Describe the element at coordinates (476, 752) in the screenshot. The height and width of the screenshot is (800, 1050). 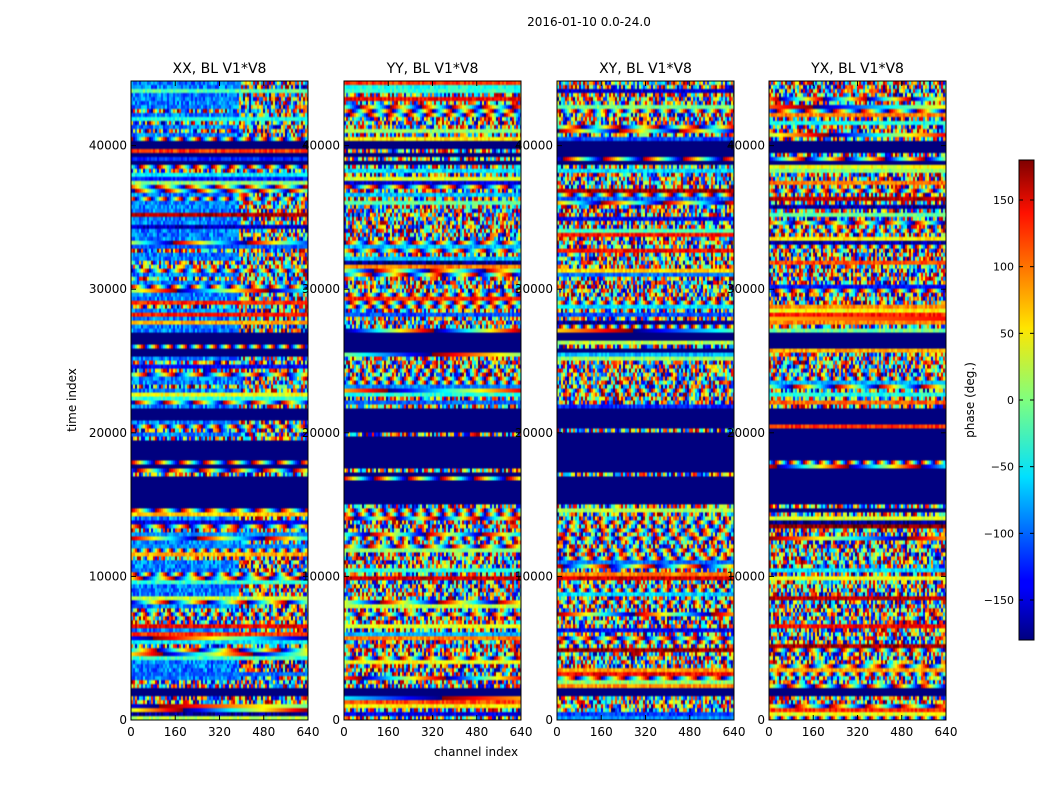
I see `x-axis-label: channel index` at that location.